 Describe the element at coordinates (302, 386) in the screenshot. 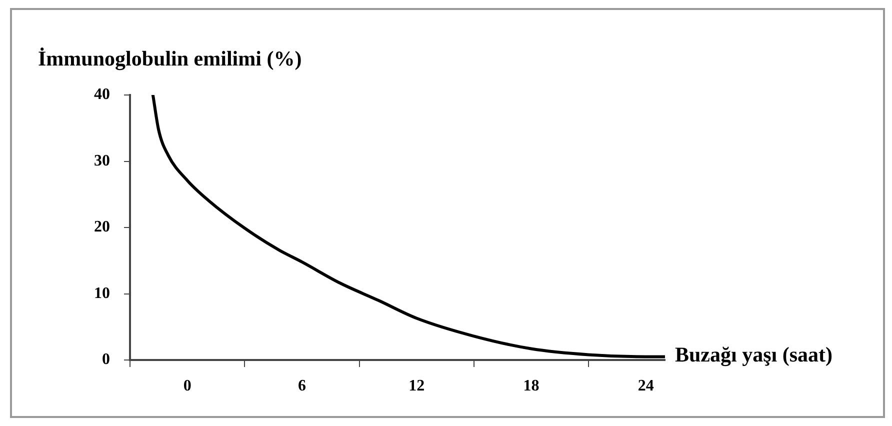

I see `x-tick-label: 6` at that location.